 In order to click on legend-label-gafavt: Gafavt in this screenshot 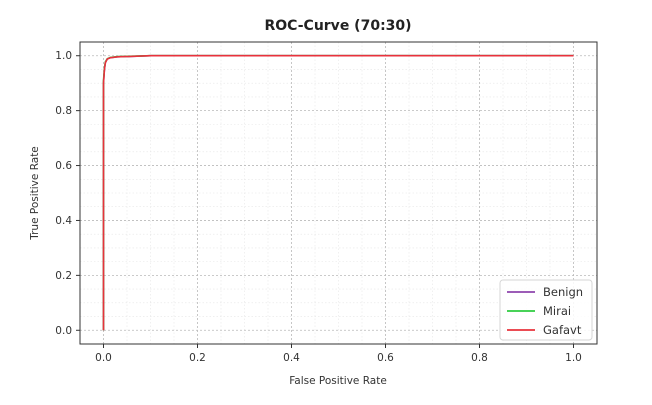, I will do `click(562, 330)`.